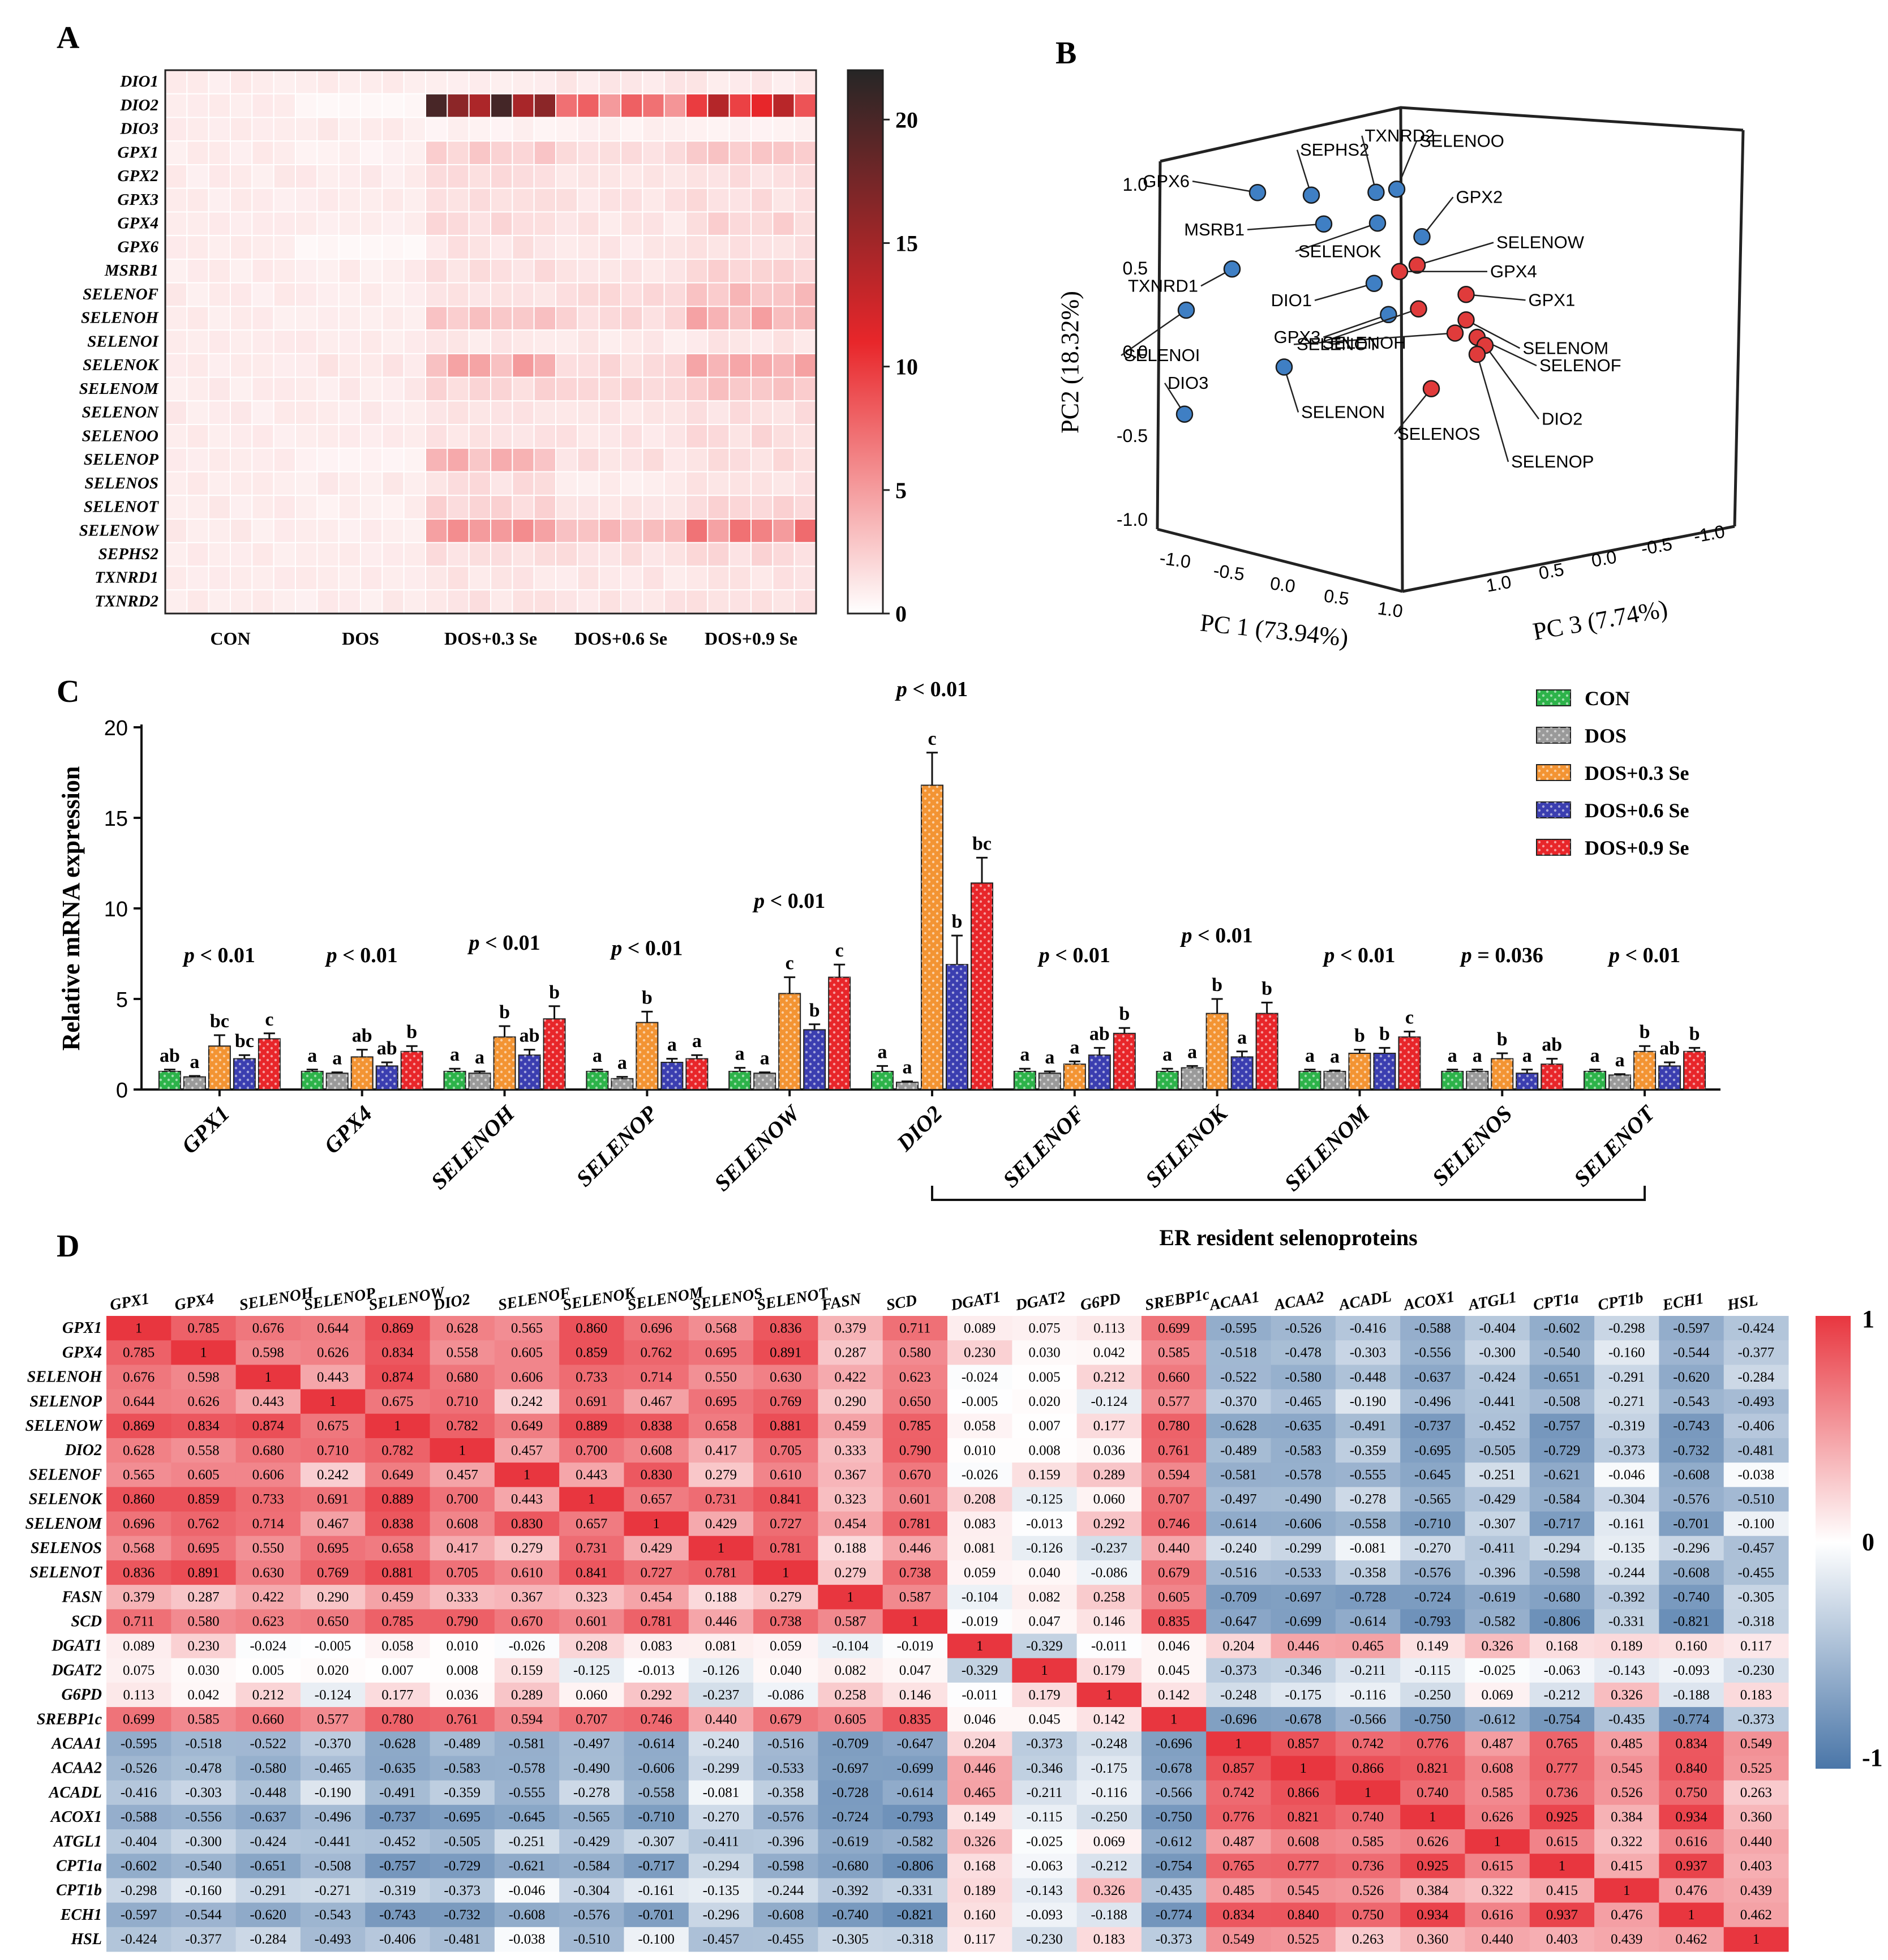 The height and width of the screenshot is (1960, 1888). What do you see at coordinates (1497, 1401) in the screenshot?
I see `corr-value: -0.441` at bounding box center [1497, 1401].